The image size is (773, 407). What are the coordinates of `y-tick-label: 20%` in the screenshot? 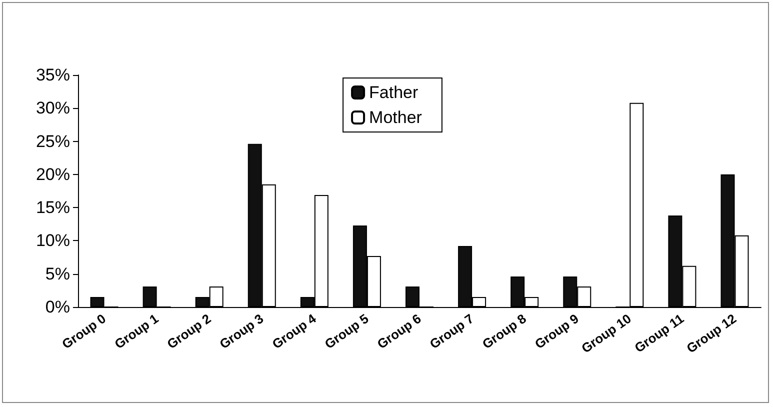 It's located at (53, 174).